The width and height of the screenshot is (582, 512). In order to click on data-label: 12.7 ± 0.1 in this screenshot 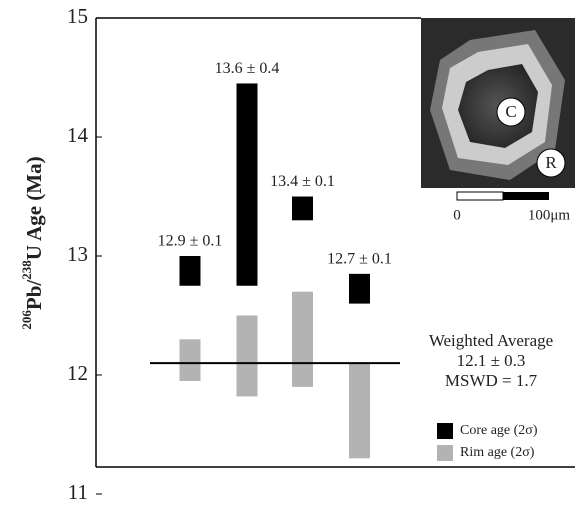, I will do `click(359, 259)`.